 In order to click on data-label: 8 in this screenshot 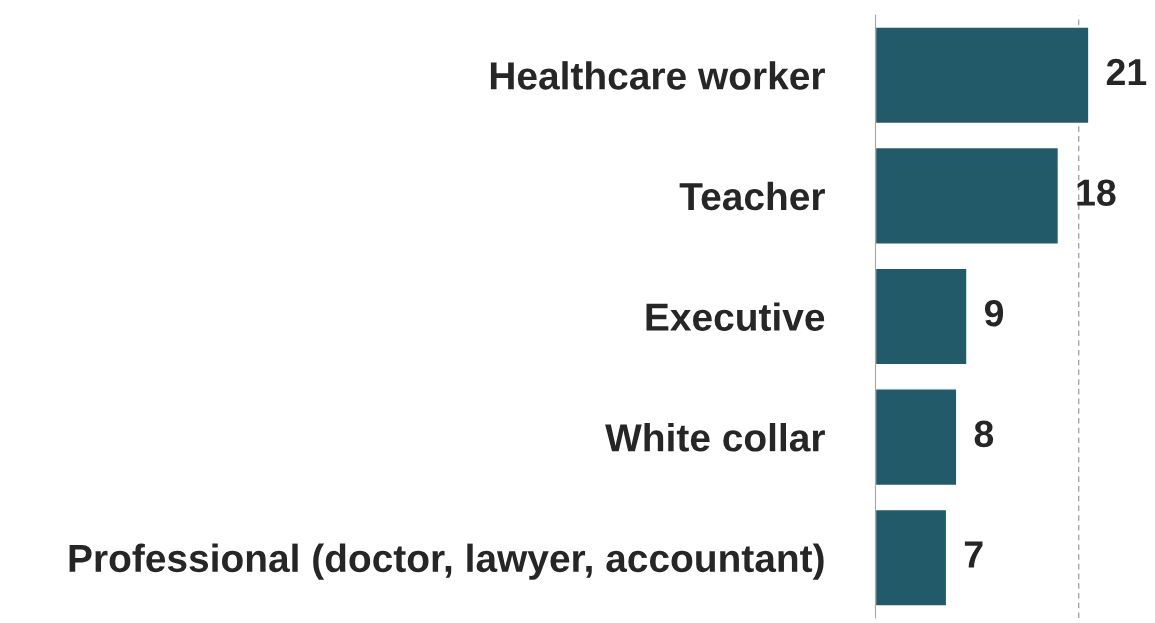, I will do `click(984, 434)`.